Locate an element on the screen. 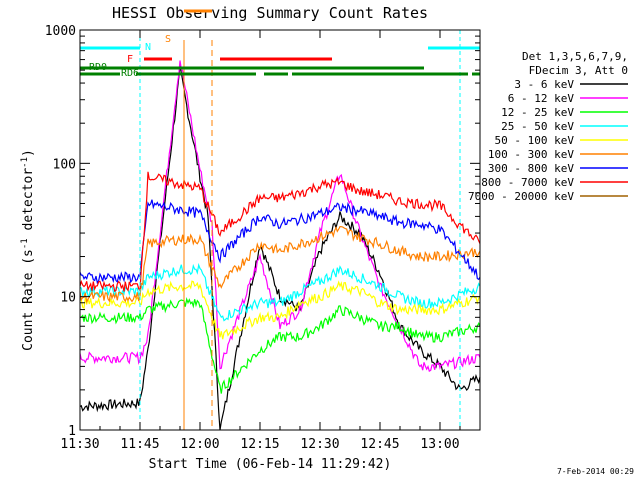  legend-label-1: 6 - 12 keV is located at coordinates (541, 98).